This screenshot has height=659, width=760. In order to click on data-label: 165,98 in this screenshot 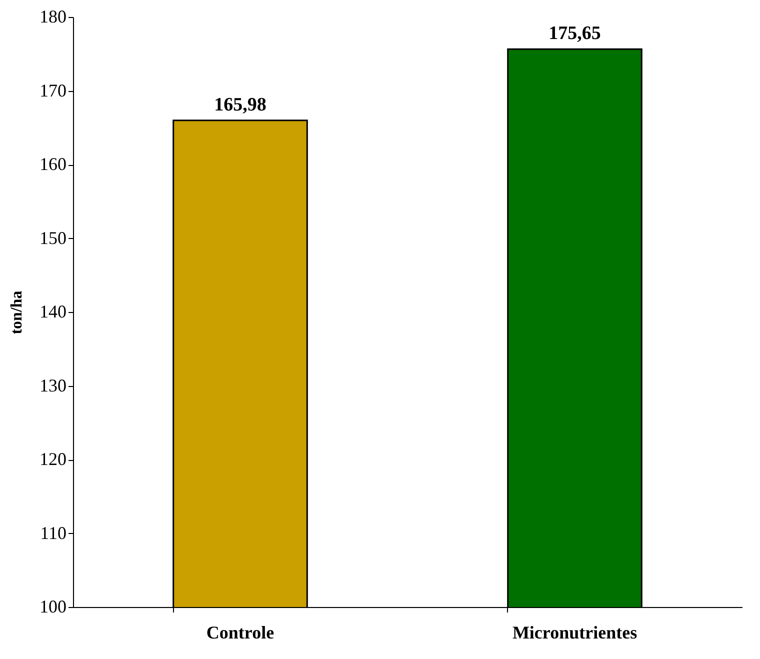, I will do `click(240, 105)`.